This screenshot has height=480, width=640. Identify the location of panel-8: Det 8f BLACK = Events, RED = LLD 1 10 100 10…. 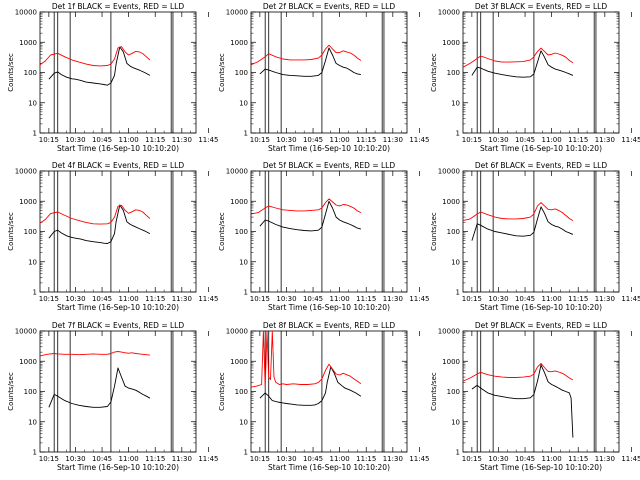
(324, 396).